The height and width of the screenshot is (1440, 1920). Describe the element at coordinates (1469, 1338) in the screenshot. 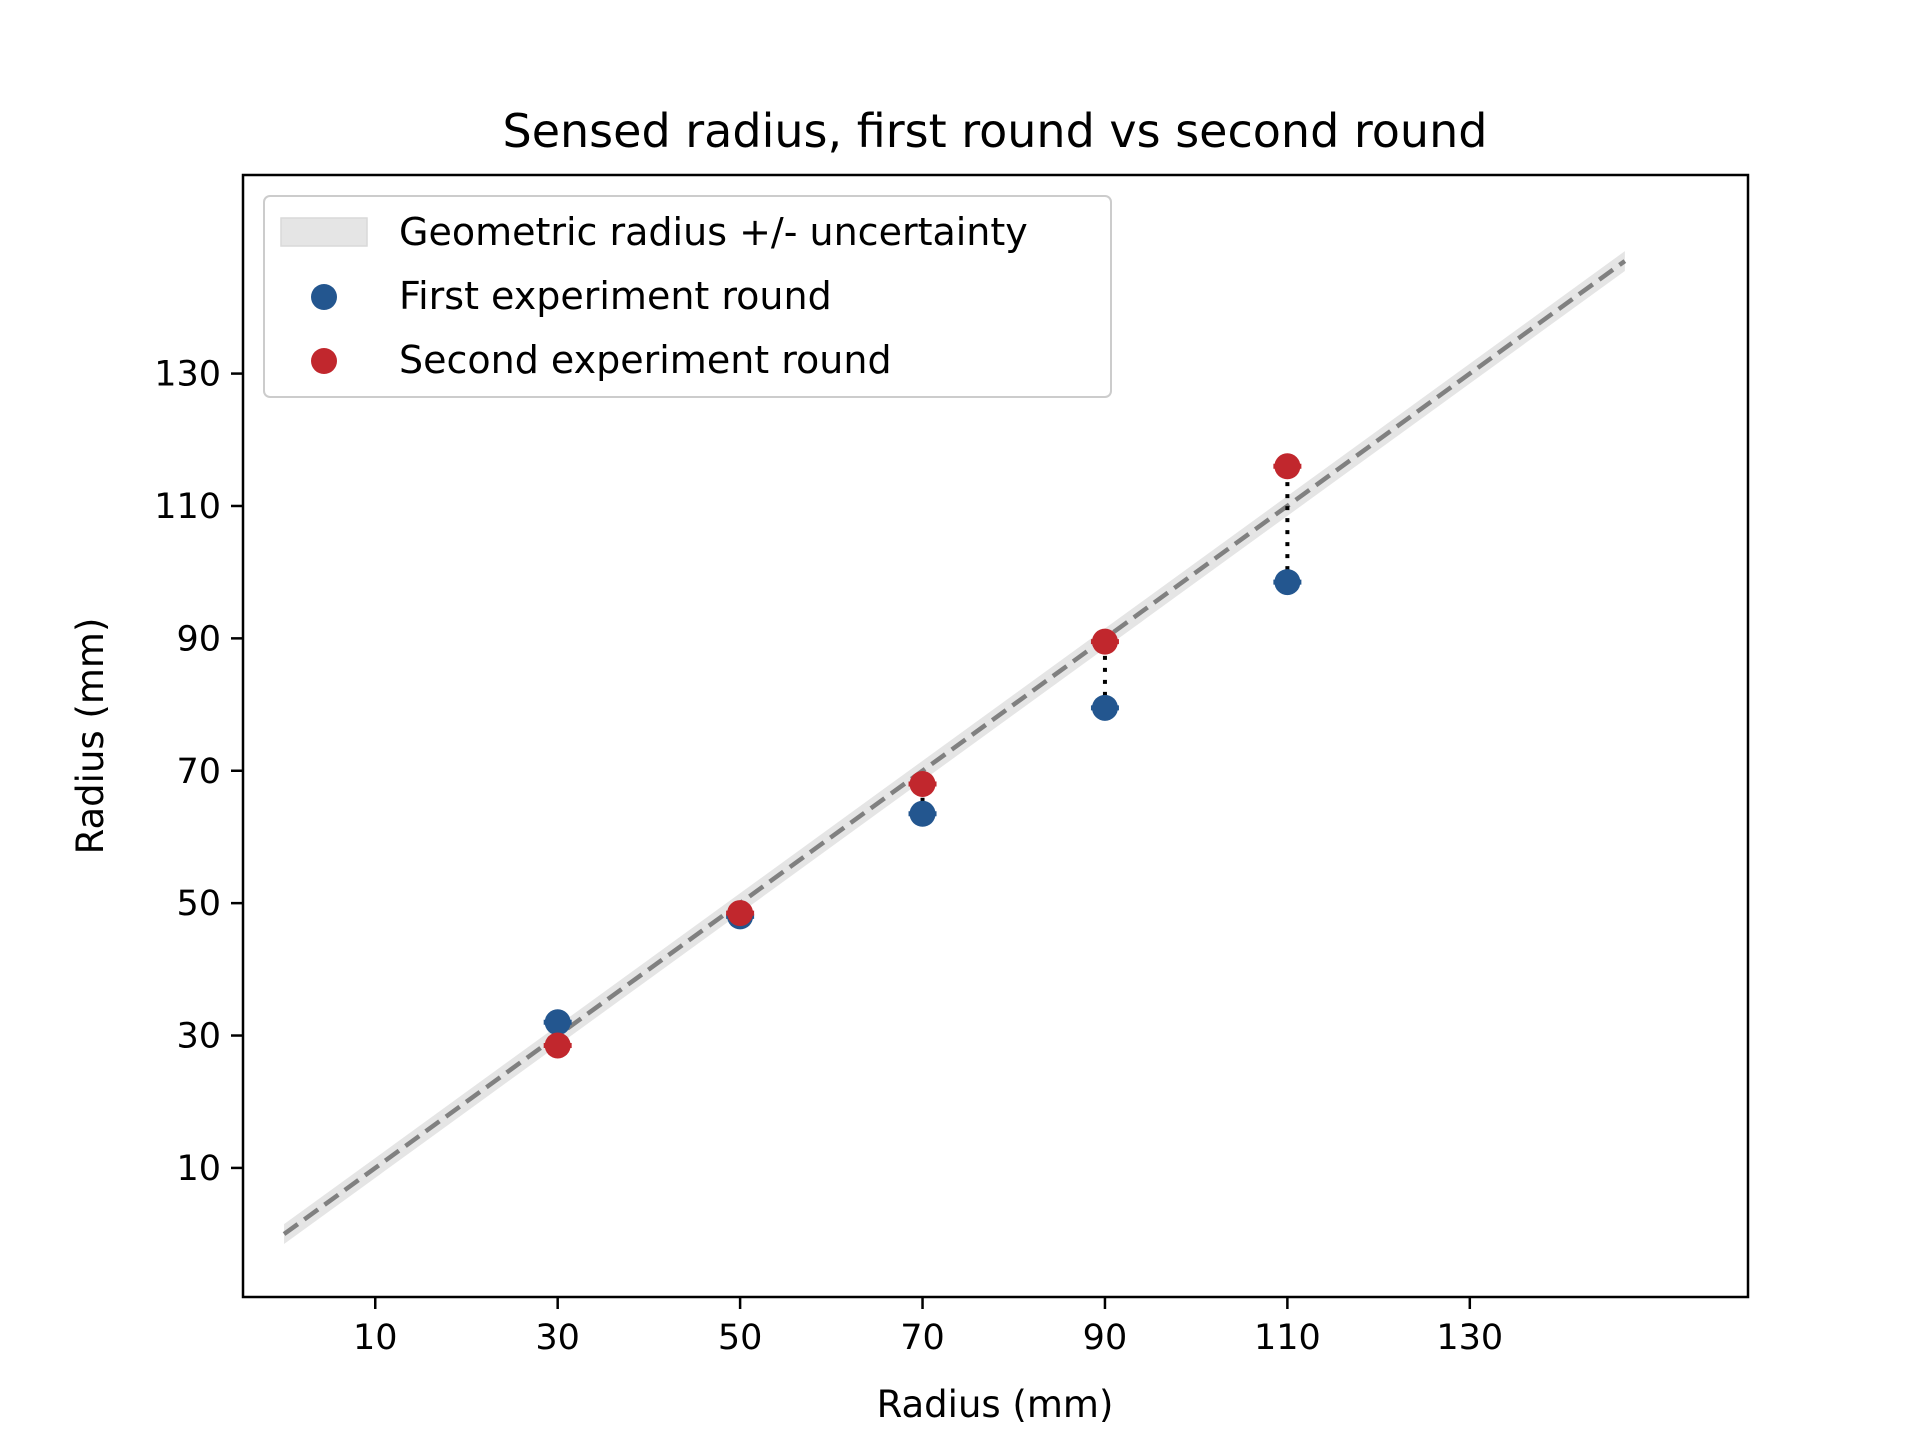

I see `x-tick-label: 130` at that location.